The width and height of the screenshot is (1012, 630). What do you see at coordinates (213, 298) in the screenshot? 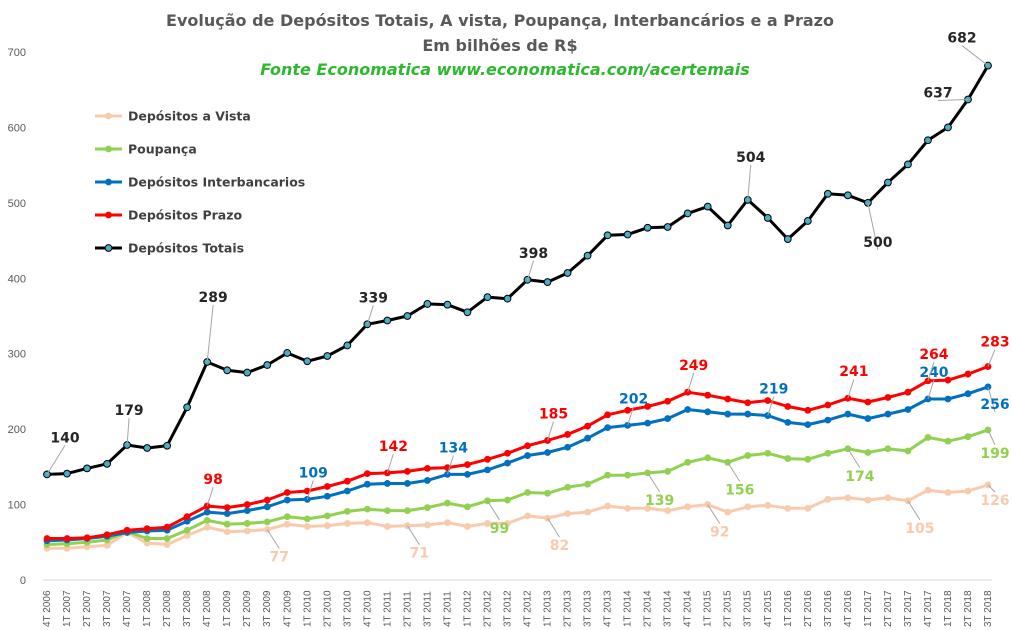
I see `data-label: 289` at bounding box center [213, 298].